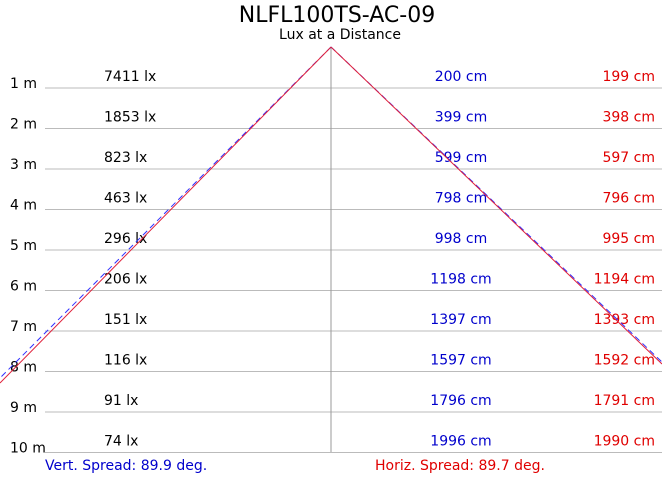 Image resolution: width=662 pixels, height=477 pixels. I want to click on distance: 6 m, so click(23, 287).